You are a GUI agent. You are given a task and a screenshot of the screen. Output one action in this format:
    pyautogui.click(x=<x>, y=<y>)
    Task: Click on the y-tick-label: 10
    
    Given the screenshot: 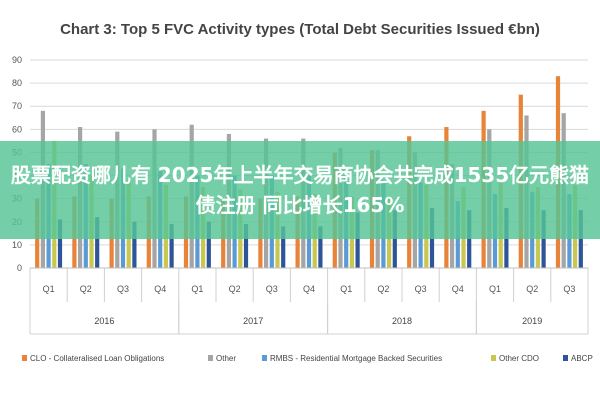 What is the action you would take?
    pyautogui.click(x=17, y=245)
    